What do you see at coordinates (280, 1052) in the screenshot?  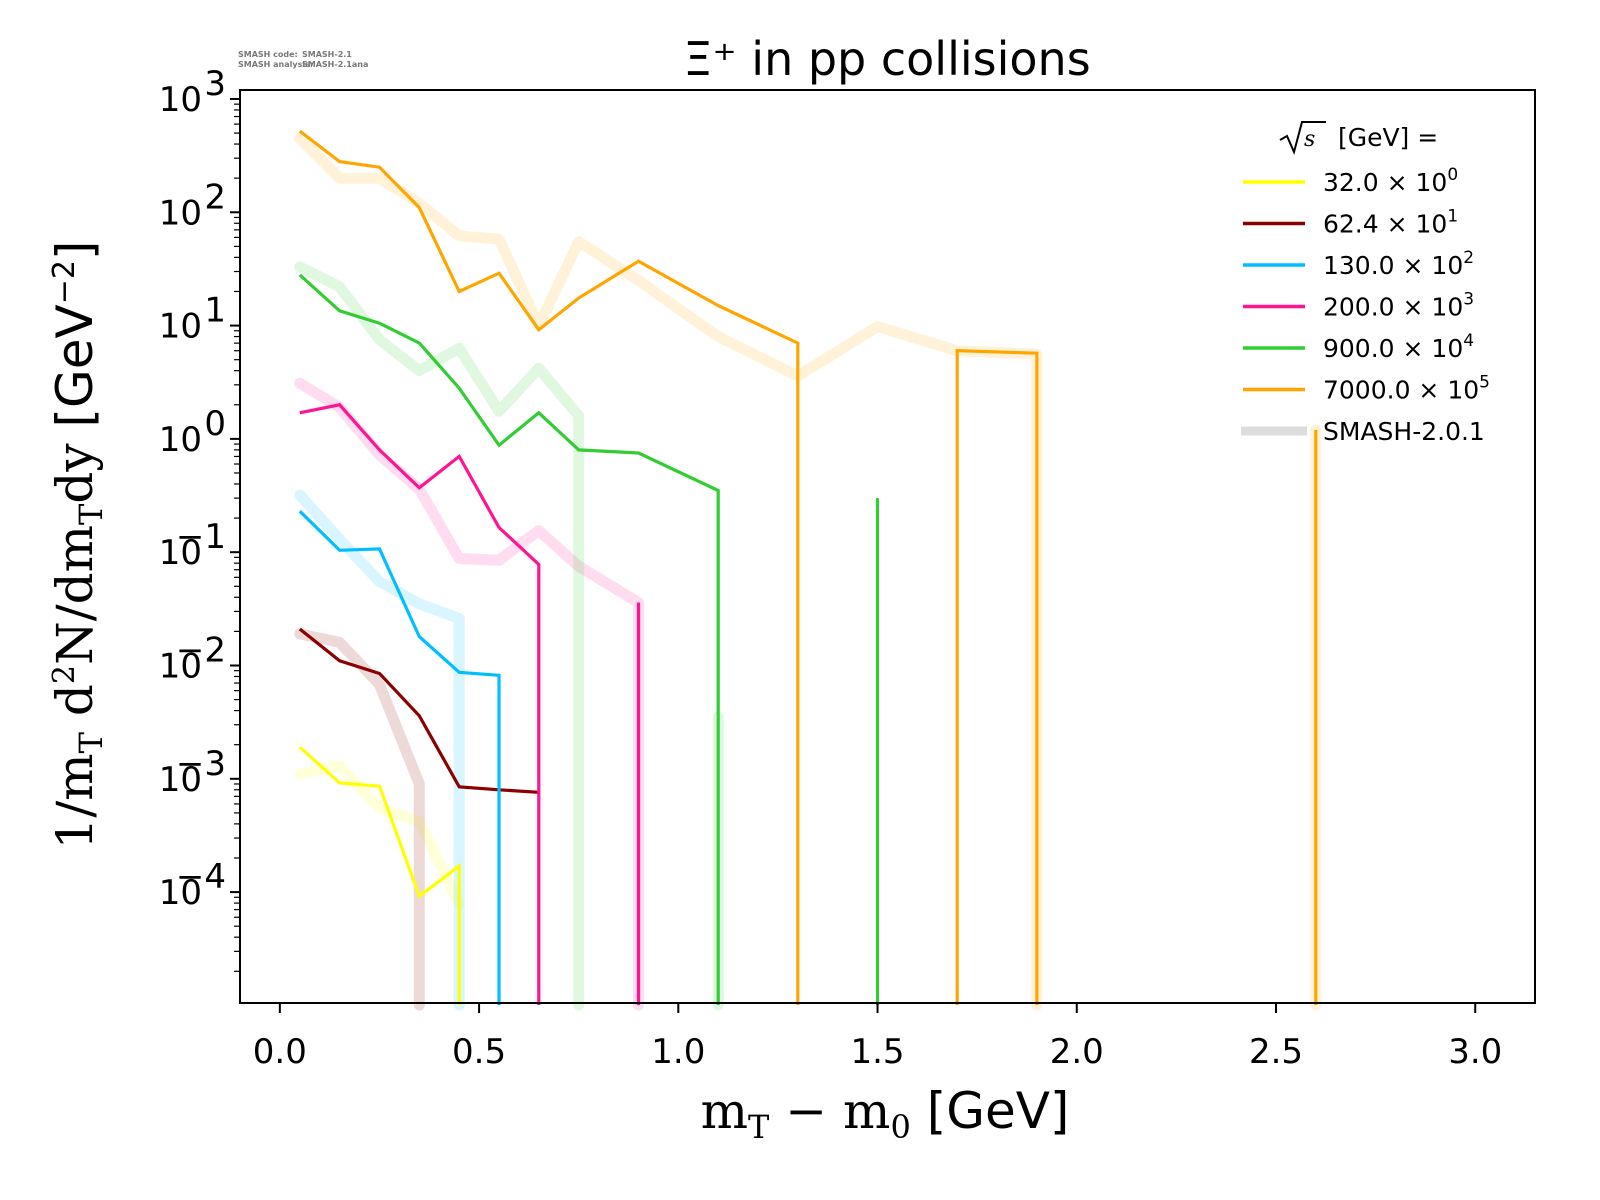 I see `x-tick-label-0: 0.0` at bounding box center [280, 1052].